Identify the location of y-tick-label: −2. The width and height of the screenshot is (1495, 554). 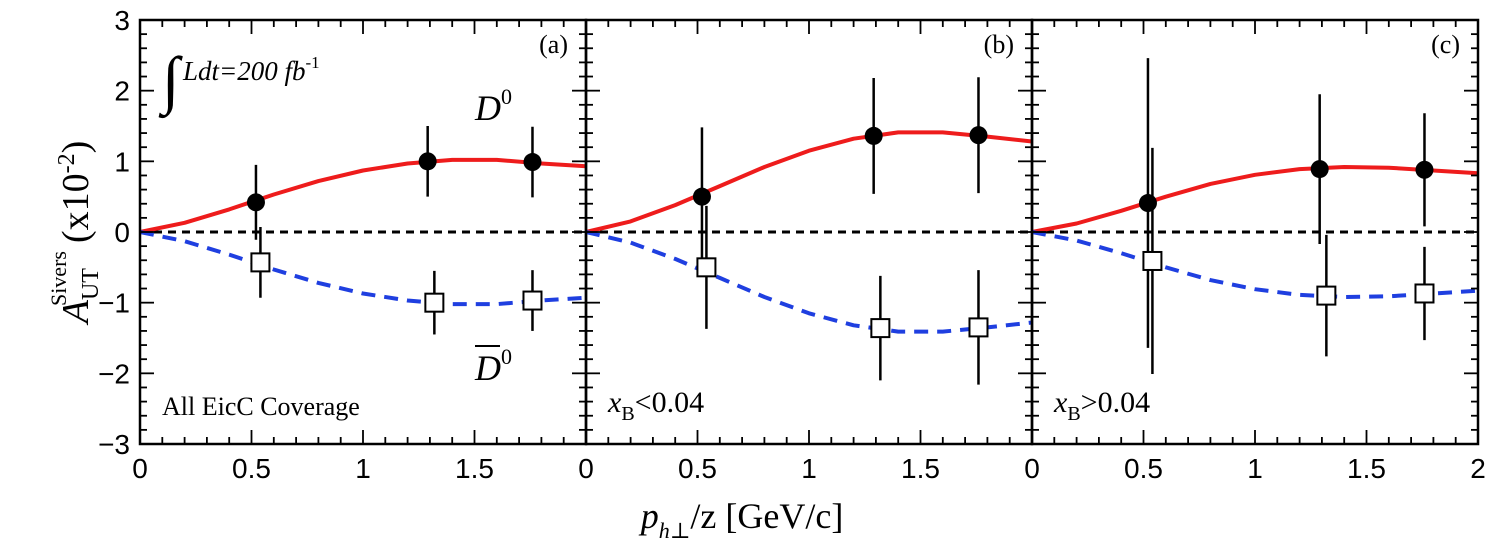
(114, 373).